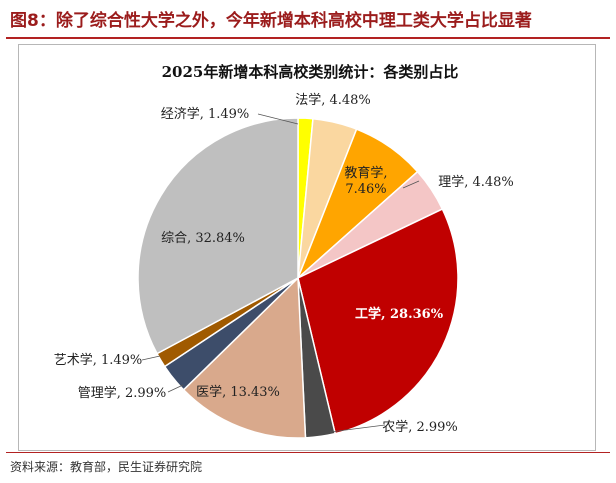 The width and height of the screenshot is (616, 483). Describe the element at coordinates (122, 393) in the screenshot. I see `label-guanlixue: 管理学, 2.99%` at that location.